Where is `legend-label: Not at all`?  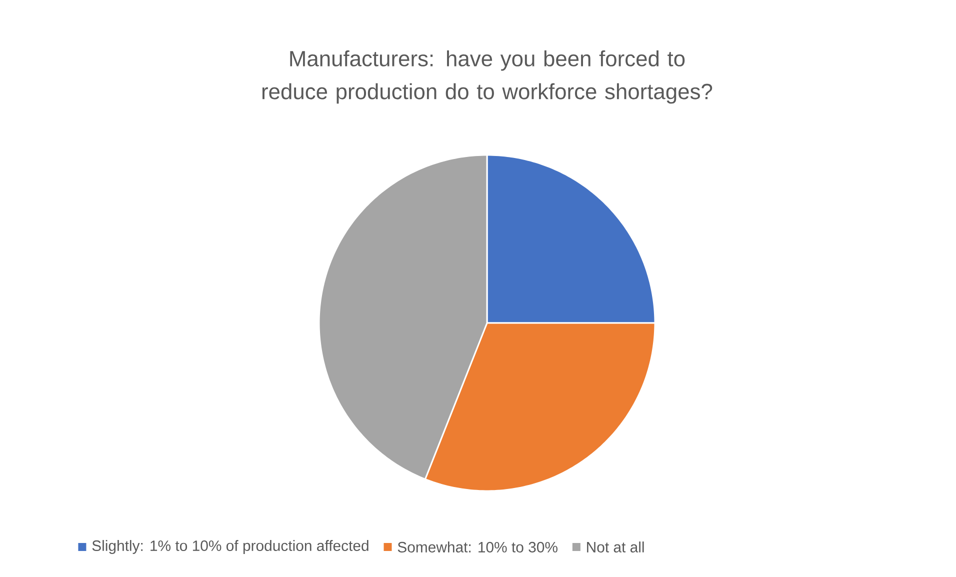 legend-label: Not at all is located at coordinates (615, 547).